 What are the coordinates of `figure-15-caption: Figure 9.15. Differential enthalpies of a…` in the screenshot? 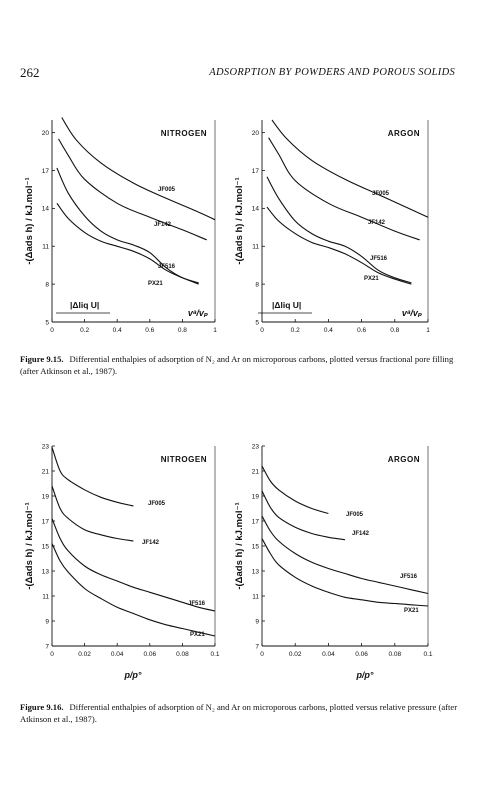 It's located at (240, 365).